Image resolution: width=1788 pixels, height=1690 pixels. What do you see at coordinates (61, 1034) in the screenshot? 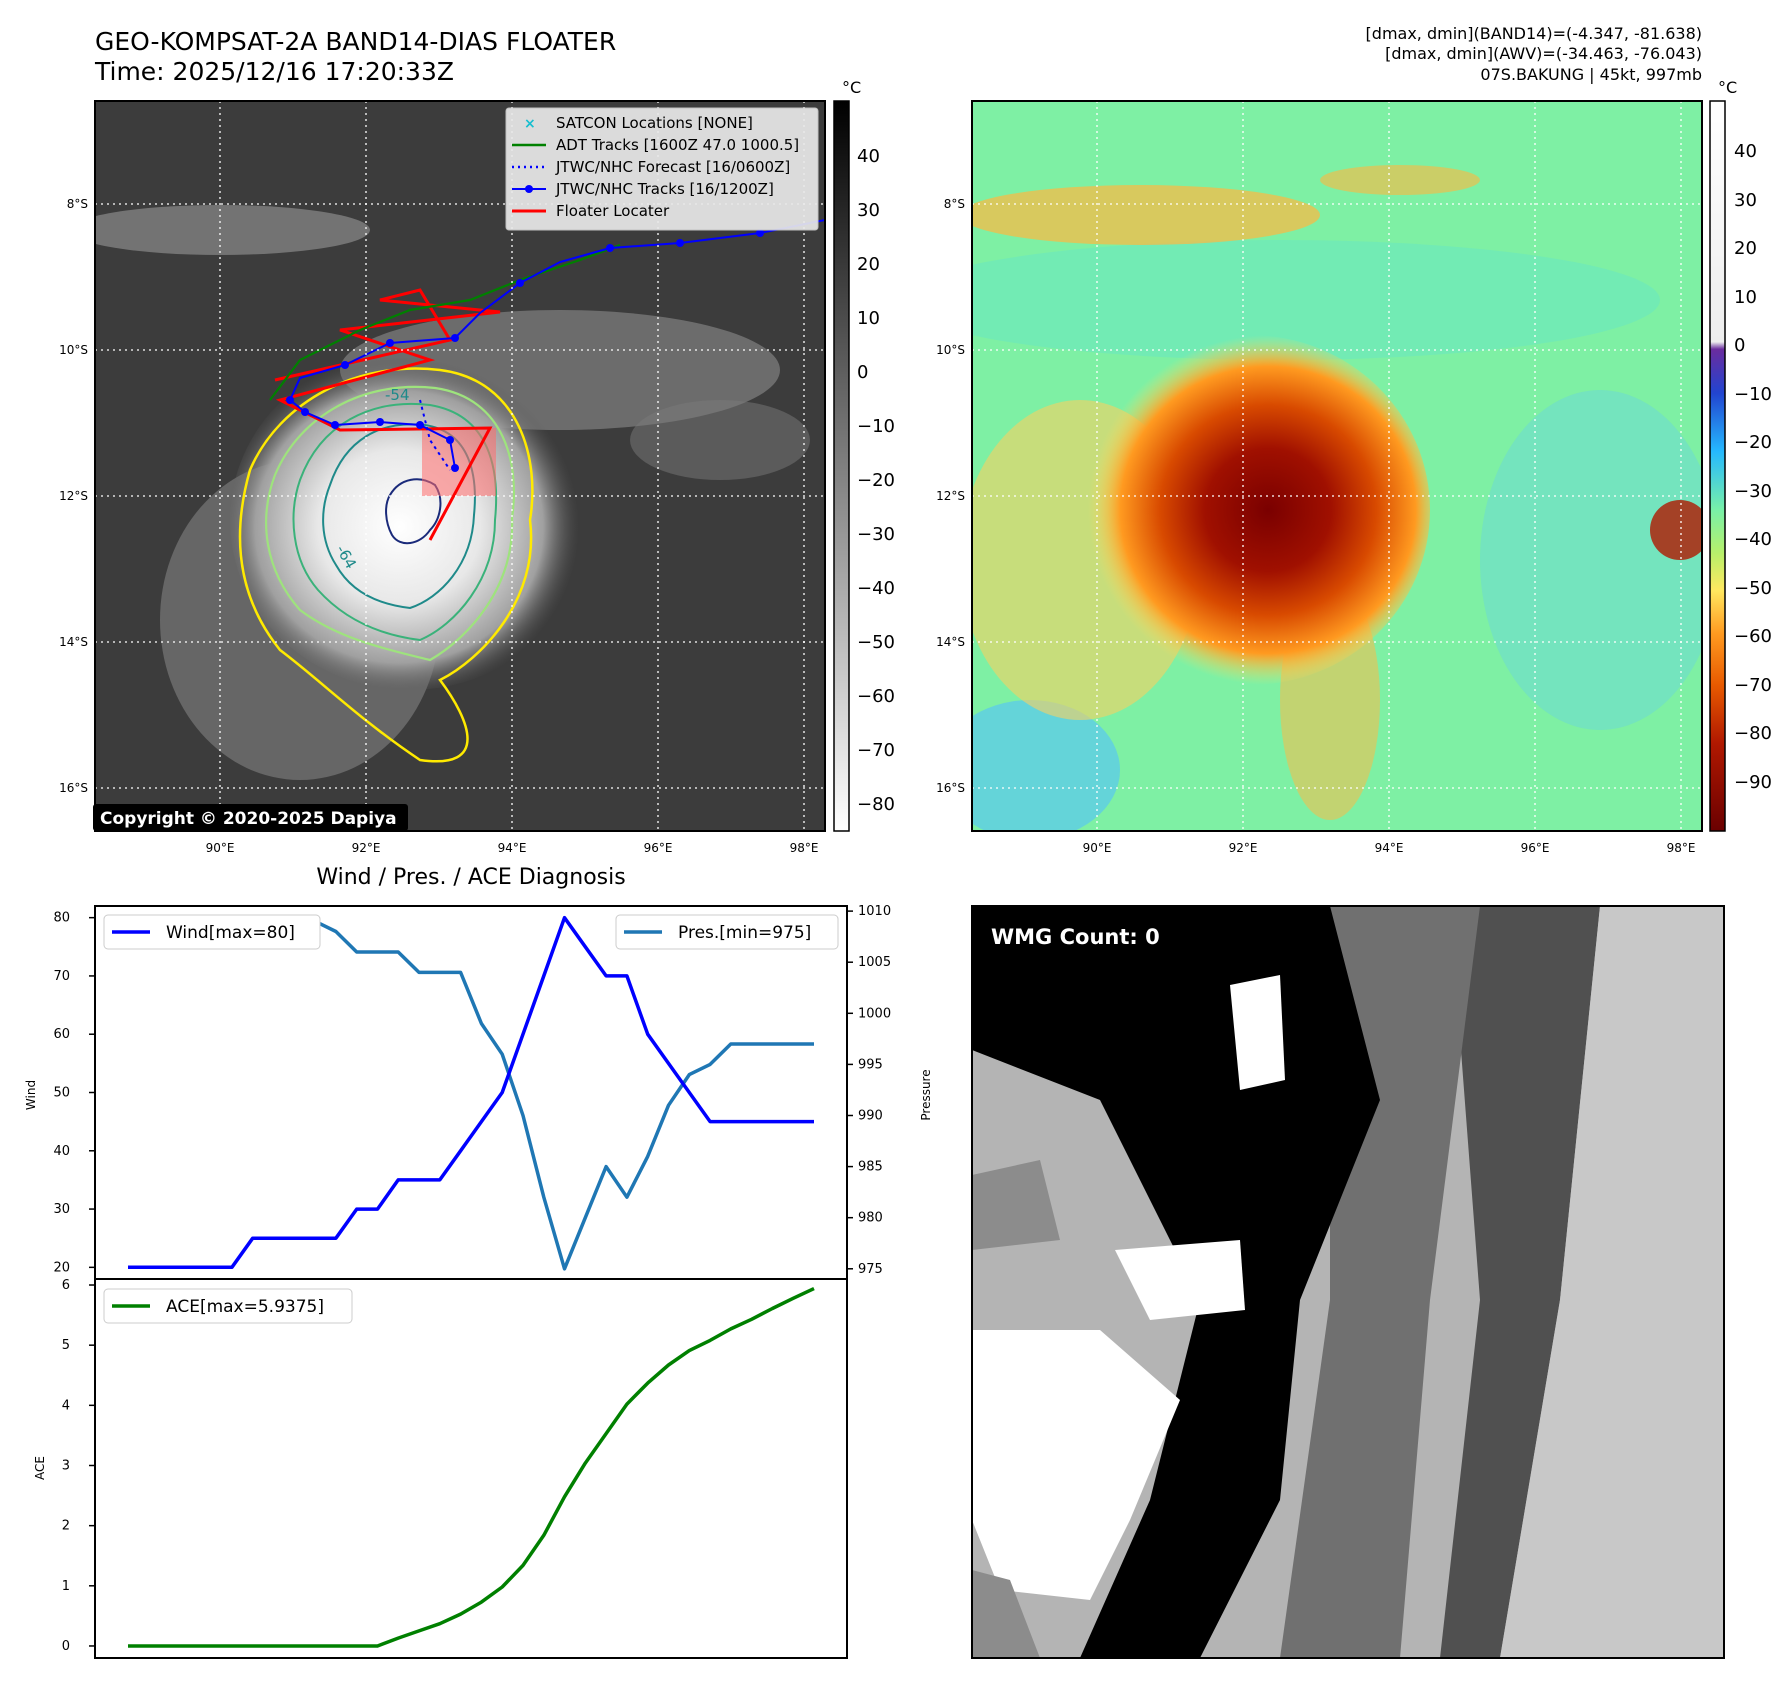
I see `tick-label: 60` at bounding box center [61, 1034].